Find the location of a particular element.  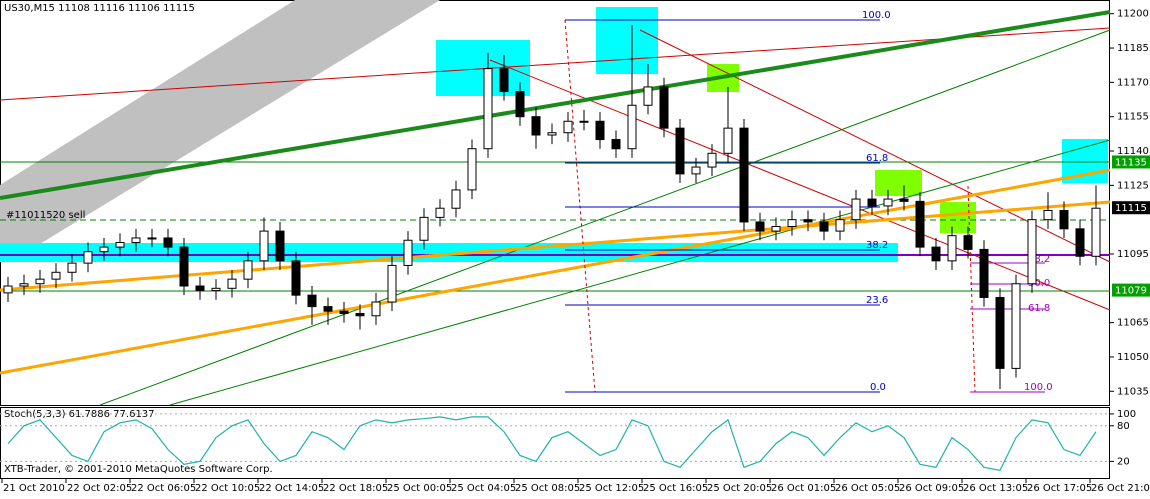

y-tick-label: 11140 is located at coordinates (1133, 151).